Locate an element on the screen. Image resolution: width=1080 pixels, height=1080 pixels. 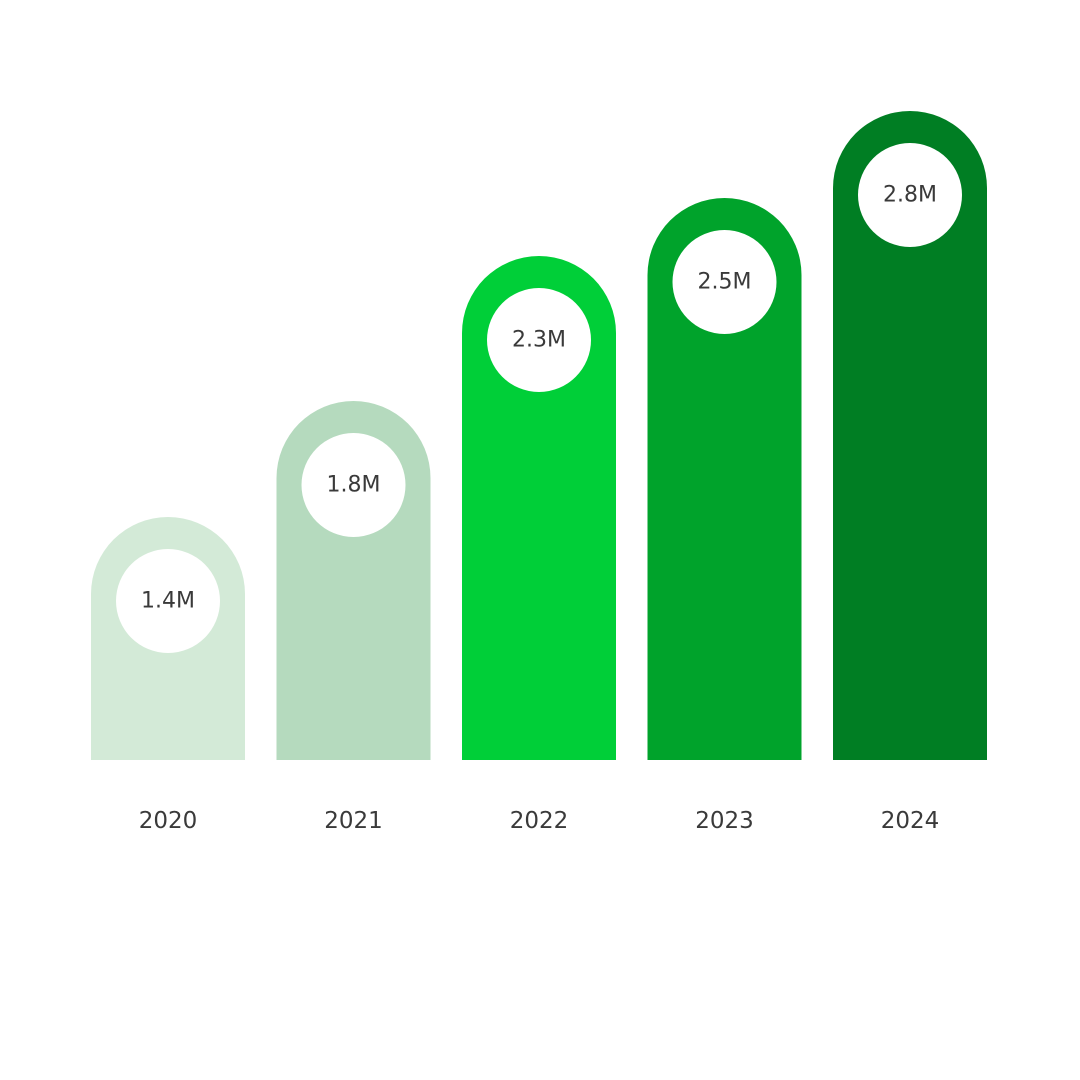
x-tick-label-2023: 2023 is located at coordinates (724, 821).